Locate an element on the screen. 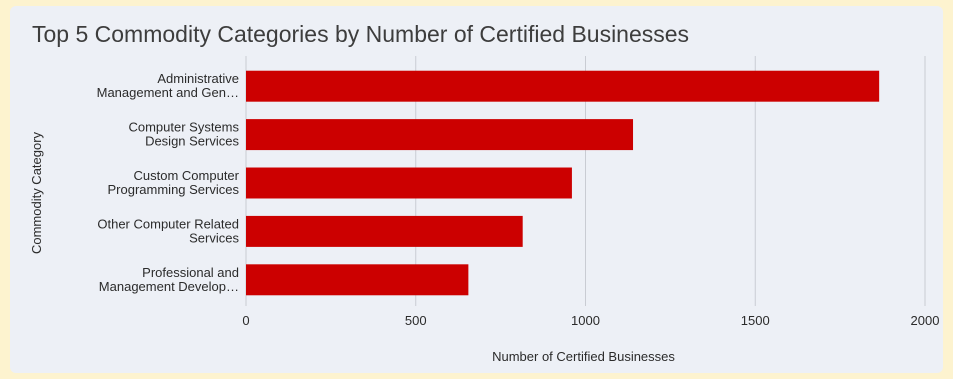 The image size is (953, 379). x-tick-label: 0 is located at coordinates (245, 320).